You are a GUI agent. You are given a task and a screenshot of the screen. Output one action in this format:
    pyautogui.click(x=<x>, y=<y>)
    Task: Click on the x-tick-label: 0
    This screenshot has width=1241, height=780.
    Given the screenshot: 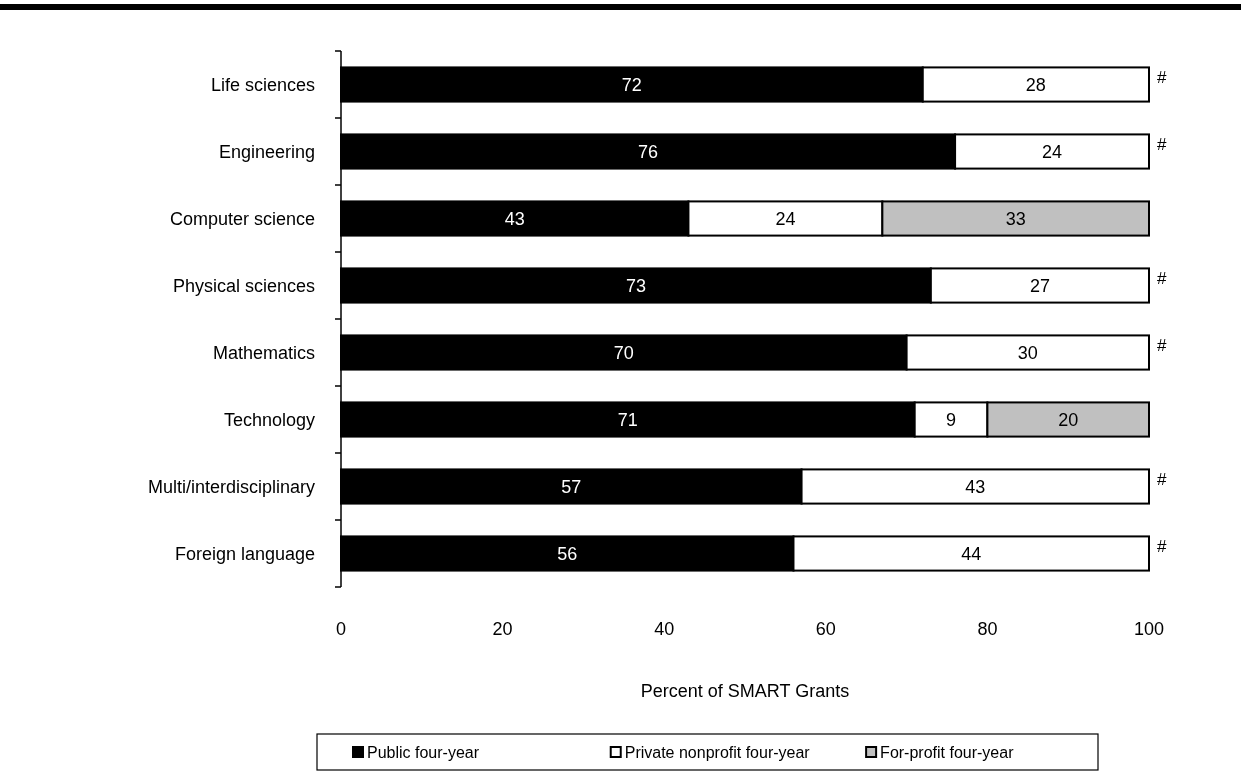 What is the action you would take?
    pyautogui.click(x=341, y=629)
    